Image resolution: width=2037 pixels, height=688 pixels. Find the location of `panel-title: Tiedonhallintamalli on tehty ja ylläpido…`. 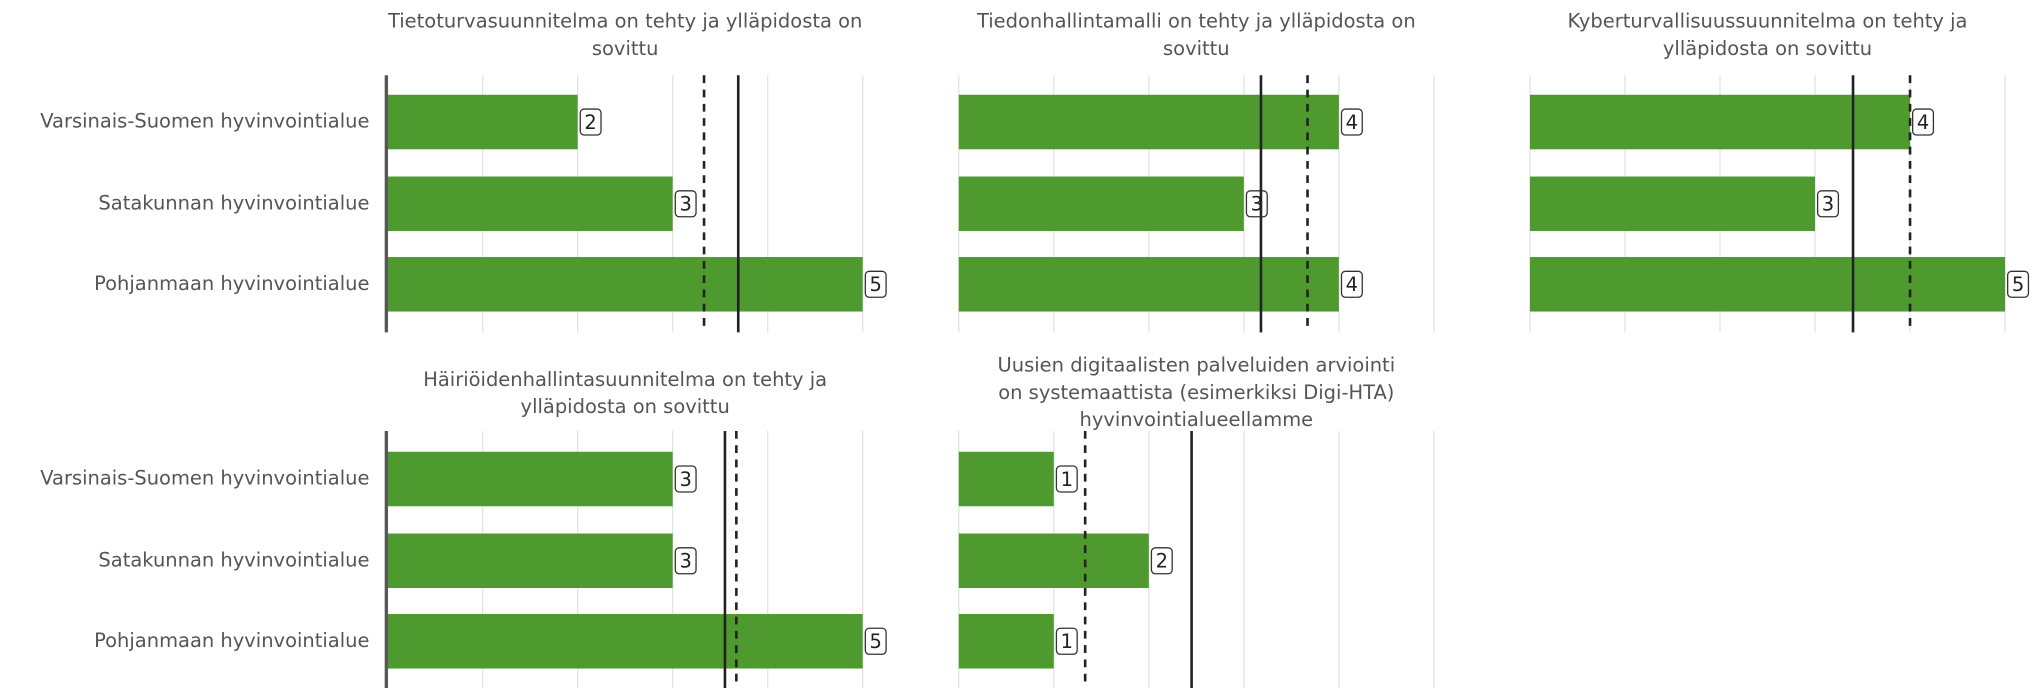

panel-title: Tiedonhallintamalli on tehty ja ylläpido… is located at coordinates (1196, 21).